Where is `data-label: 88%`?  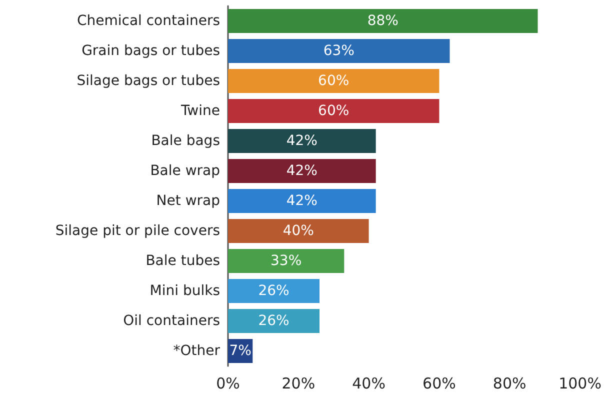
data-label: 88% is located at coordinates (382, 21).